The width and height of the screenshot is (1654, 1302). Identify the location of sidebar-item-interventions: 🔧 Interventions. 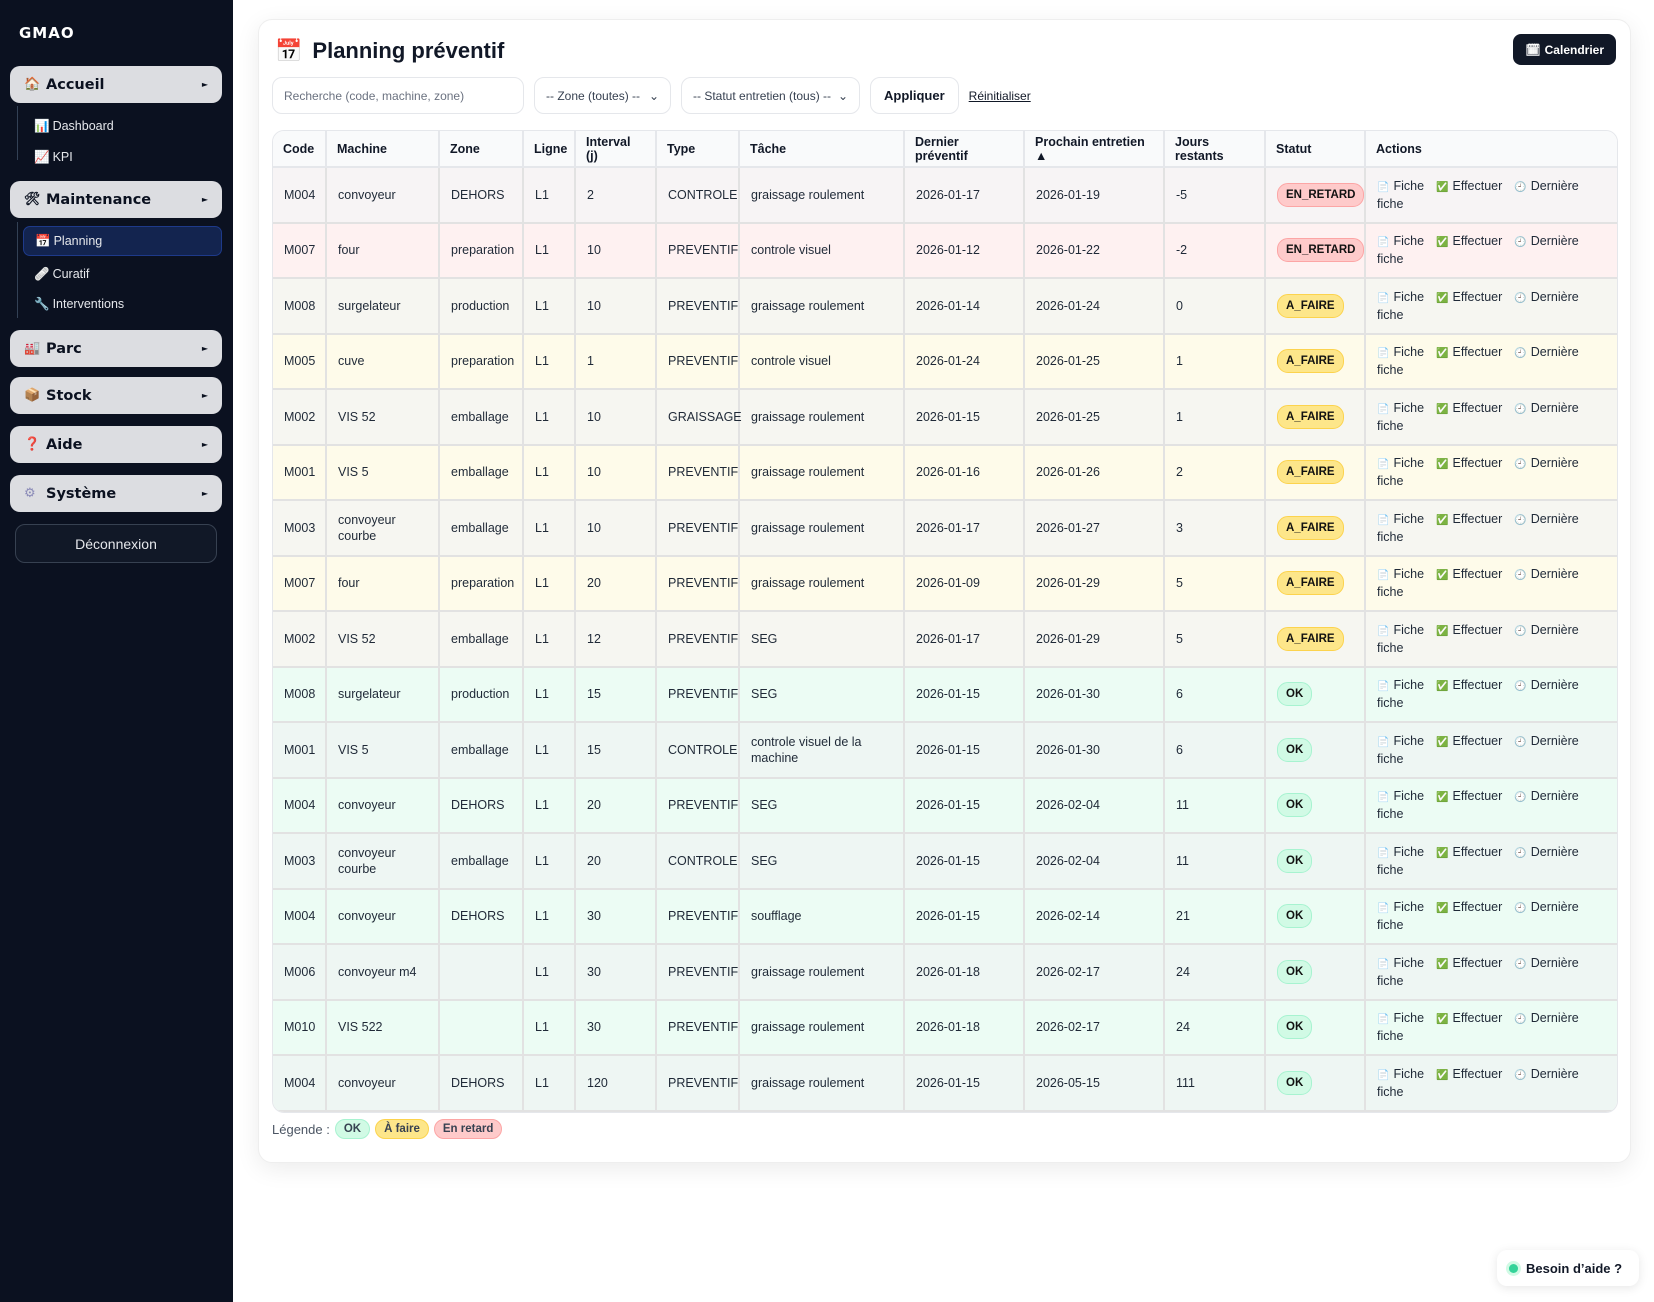
(79, 304).